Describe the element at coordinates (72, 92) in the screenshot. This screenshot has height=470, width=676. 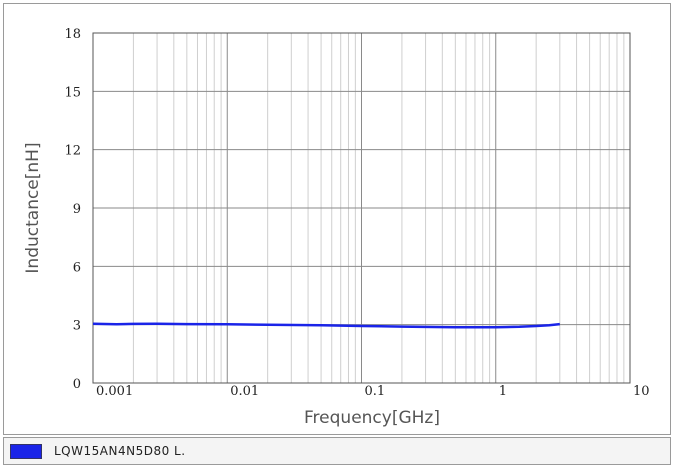
I see `y-tick-label: 15` at that location.